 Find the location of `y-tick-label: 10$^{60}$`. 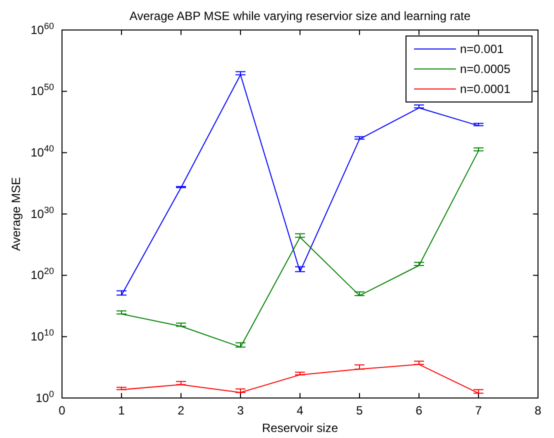

y-tick-label: 10$^{60}$ is located at coordinates (42, 28).